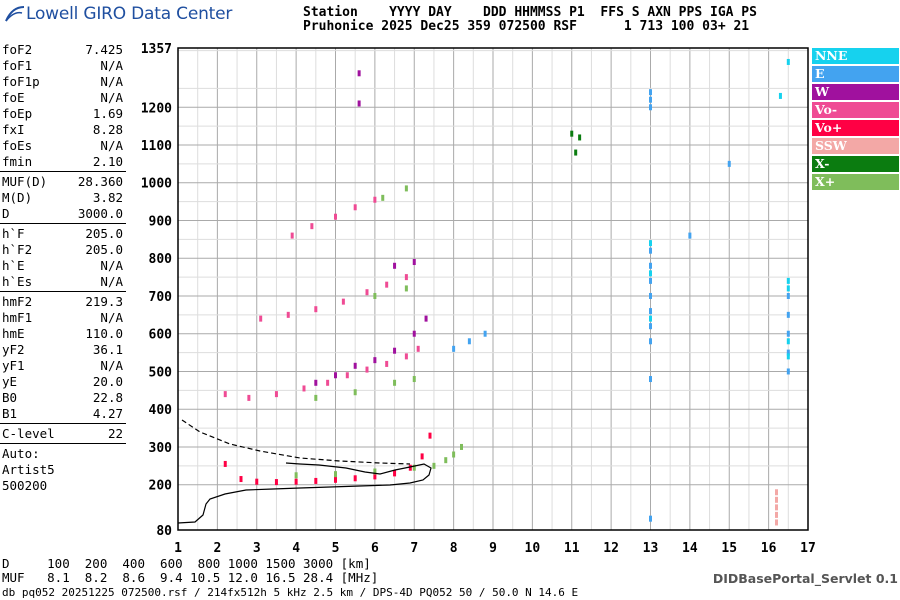  I want to click on param-value: 110.0, so click(104, 333).